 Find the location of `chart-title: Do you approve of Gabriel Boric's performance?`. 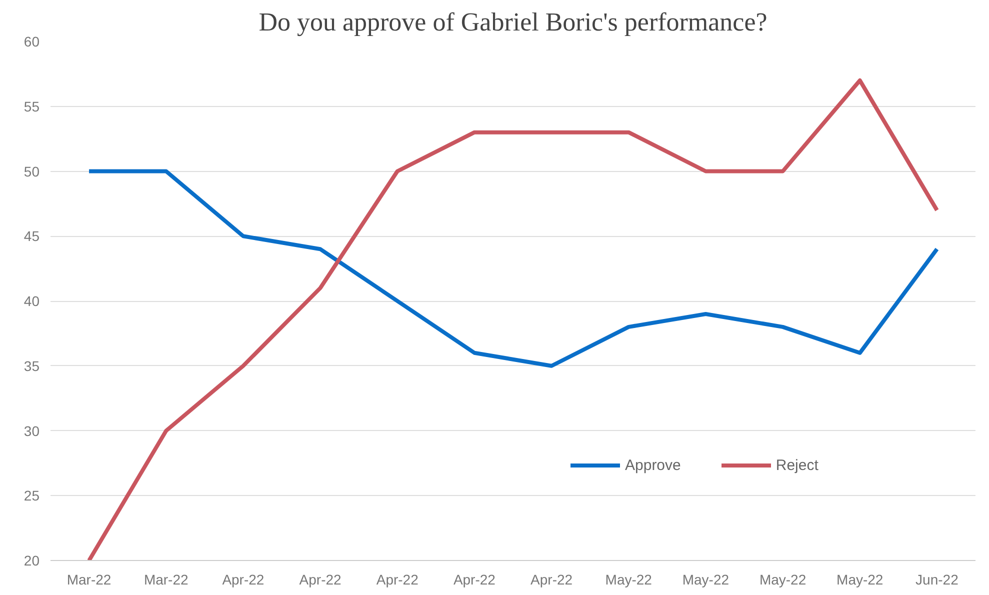

chart-title: Do you approve of Gabriel Boric's performance? is located at coordinates (513, 22).